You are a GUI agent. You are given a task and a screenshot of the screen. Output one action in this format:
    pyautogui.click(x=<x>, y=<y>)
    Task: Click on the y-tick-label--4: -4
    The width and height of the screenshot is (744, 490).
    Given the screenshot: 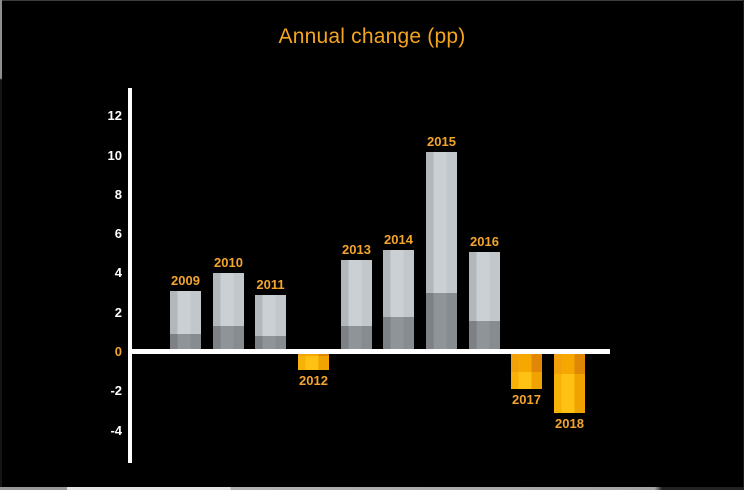 What is the action you would take?
    pyautogui.click(x=116, y=430)
    